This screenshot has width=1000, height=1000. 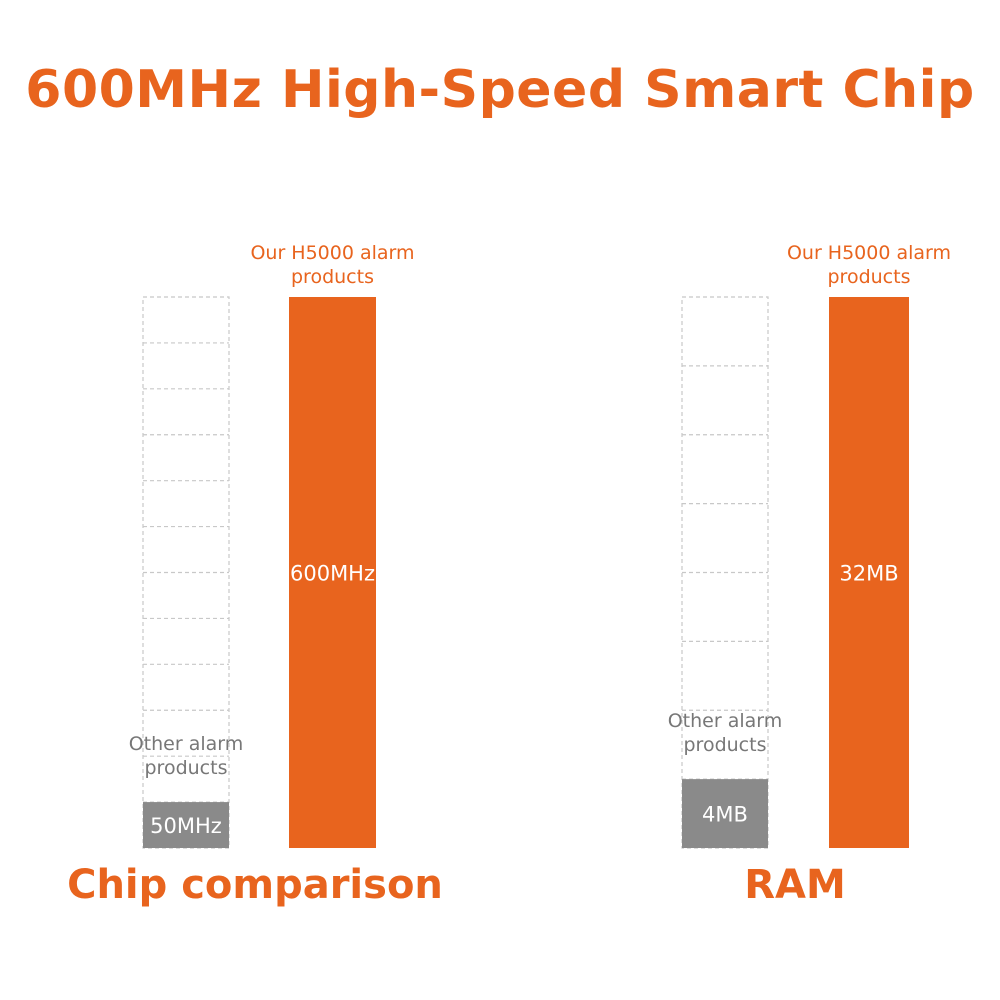 What do you see at coordinates (725, 745) in the screenshot?
I see `ram-other-label-line2: products` at bounding box center [725, 745].